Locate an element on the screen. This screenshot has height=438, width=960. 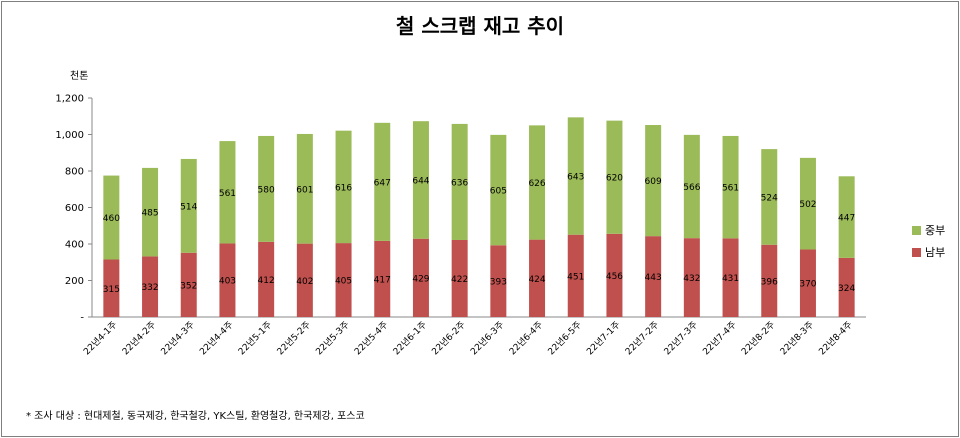
x-tick-label: 22년4-4주 is located at coordinates (217, 338).